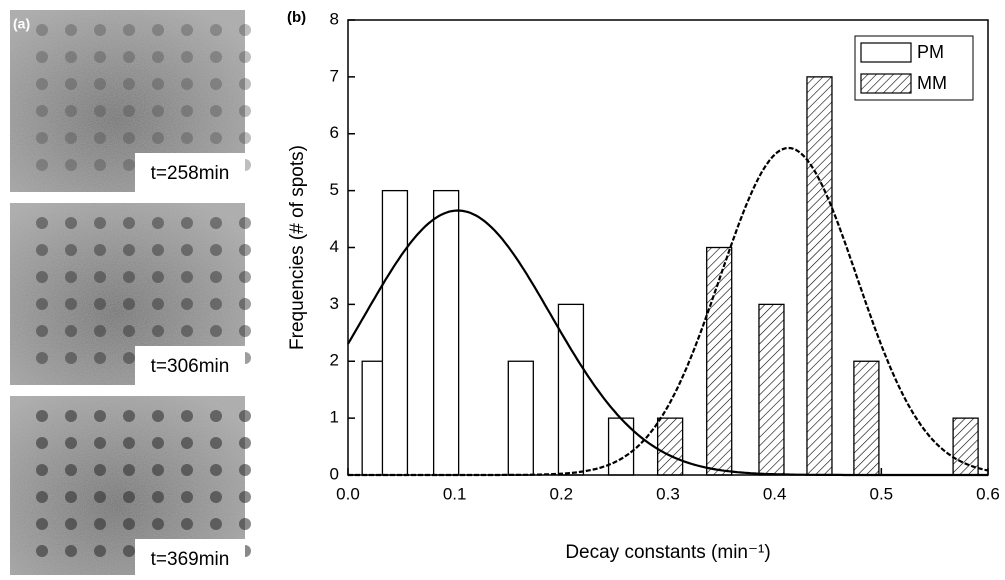 The image size is (1005, 580). What do you see at coordinates (296, 17) in the screenshot?
I see `panel-label: (b)` at bounding box center [296, 17].